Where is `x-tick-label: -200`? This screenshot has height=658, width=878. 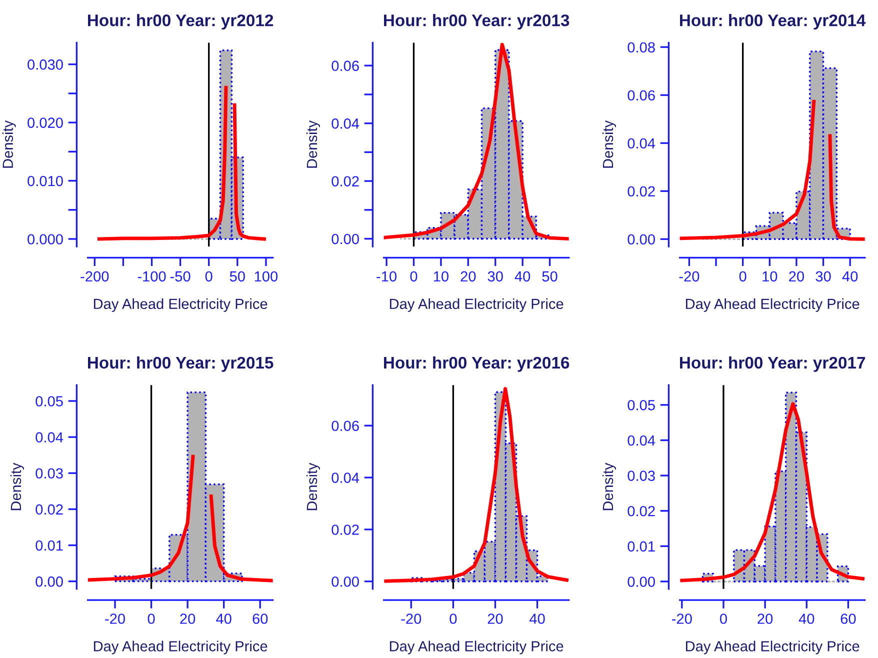 x-tick-label: -200 is located at coordinates (94, 276).